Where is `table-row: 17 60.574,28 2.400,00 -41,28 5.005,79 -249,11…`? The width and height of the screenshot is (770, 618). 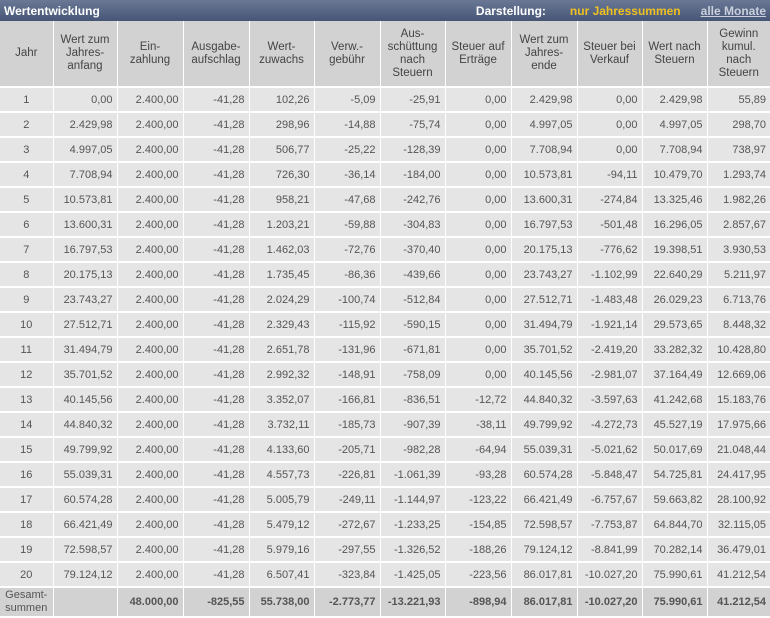 table-row: 17 60.574,28 2.400,00 -41,28 5.005,79 -249,11… is located at coordinates (385, 500).